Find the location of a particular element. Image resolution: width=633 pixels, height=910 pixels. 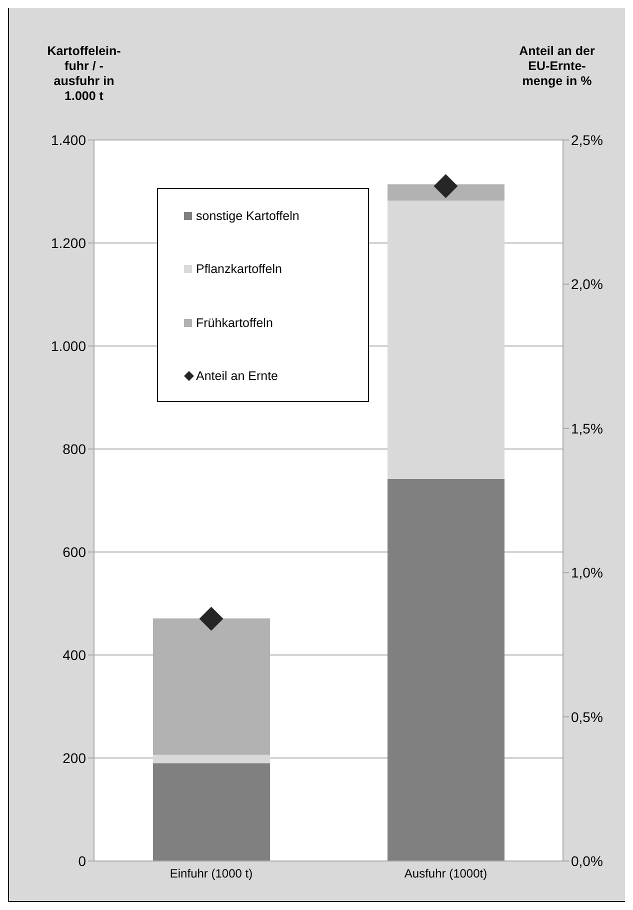

x-tick-label: Ausfuhr (1000t) is located at coordinates (446, 873).